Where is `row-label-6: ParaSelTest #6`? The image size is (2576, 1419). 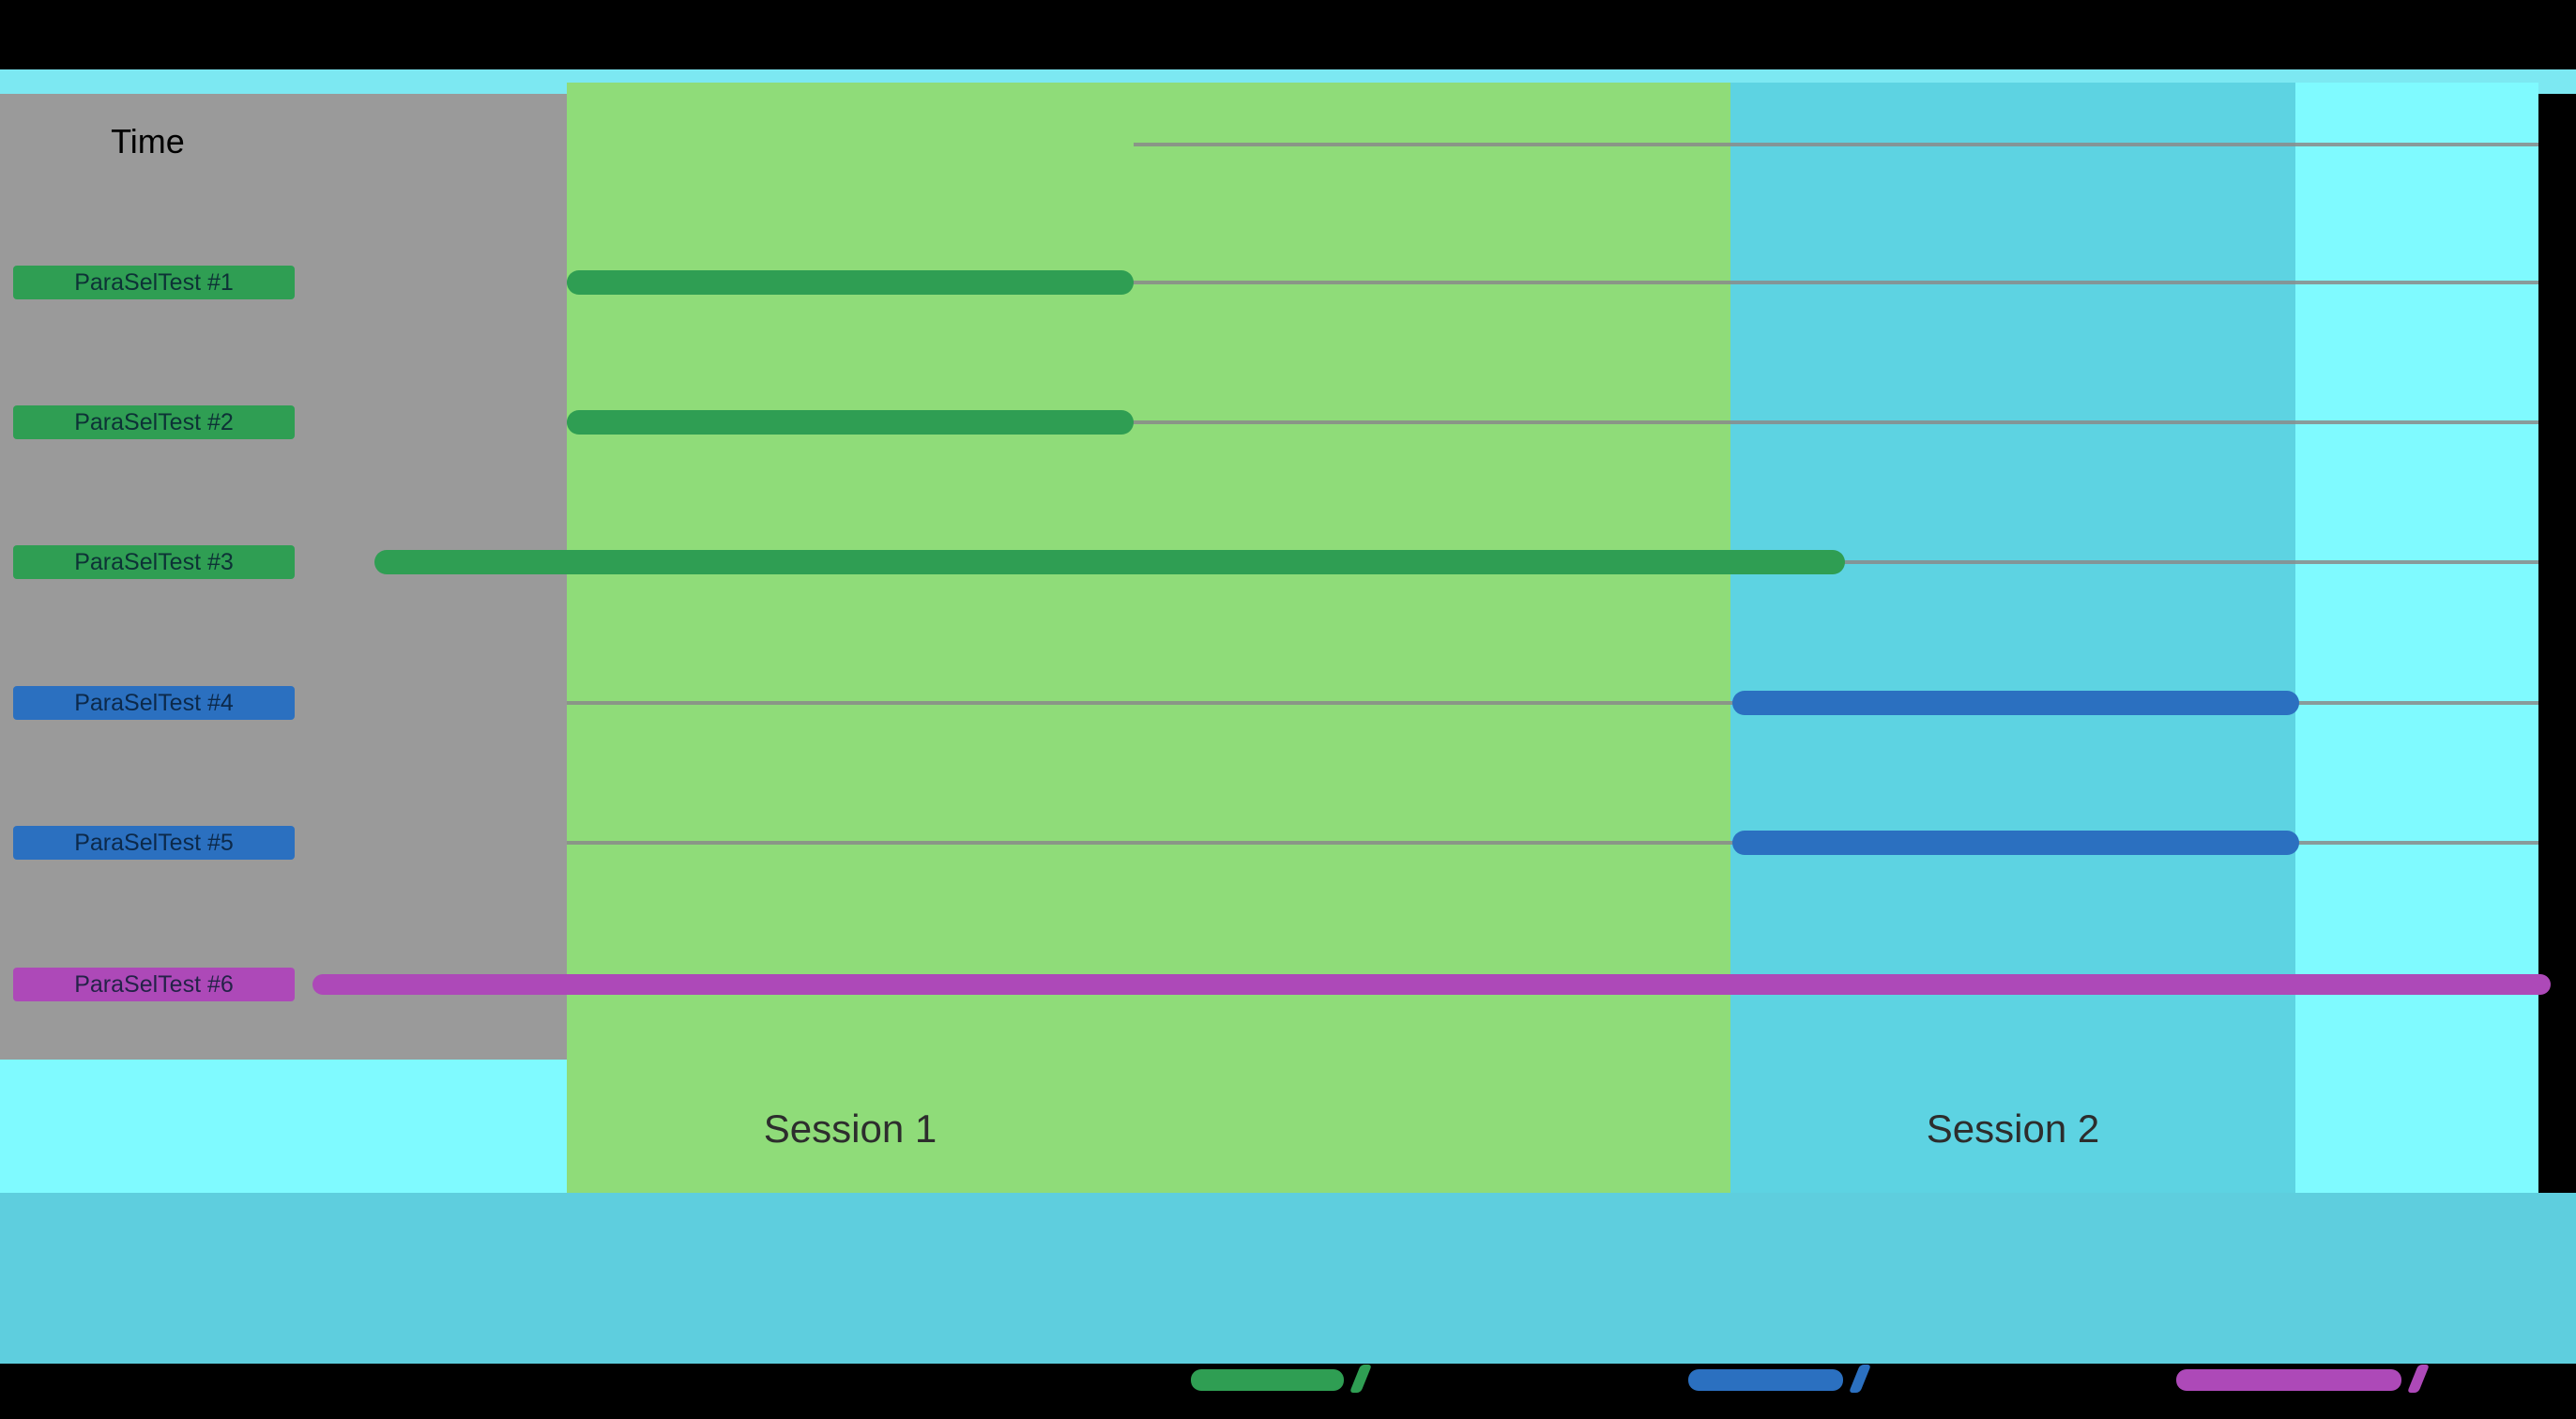 row-label-6: ParaSelTest #6 is located at coordinates (154, 984).